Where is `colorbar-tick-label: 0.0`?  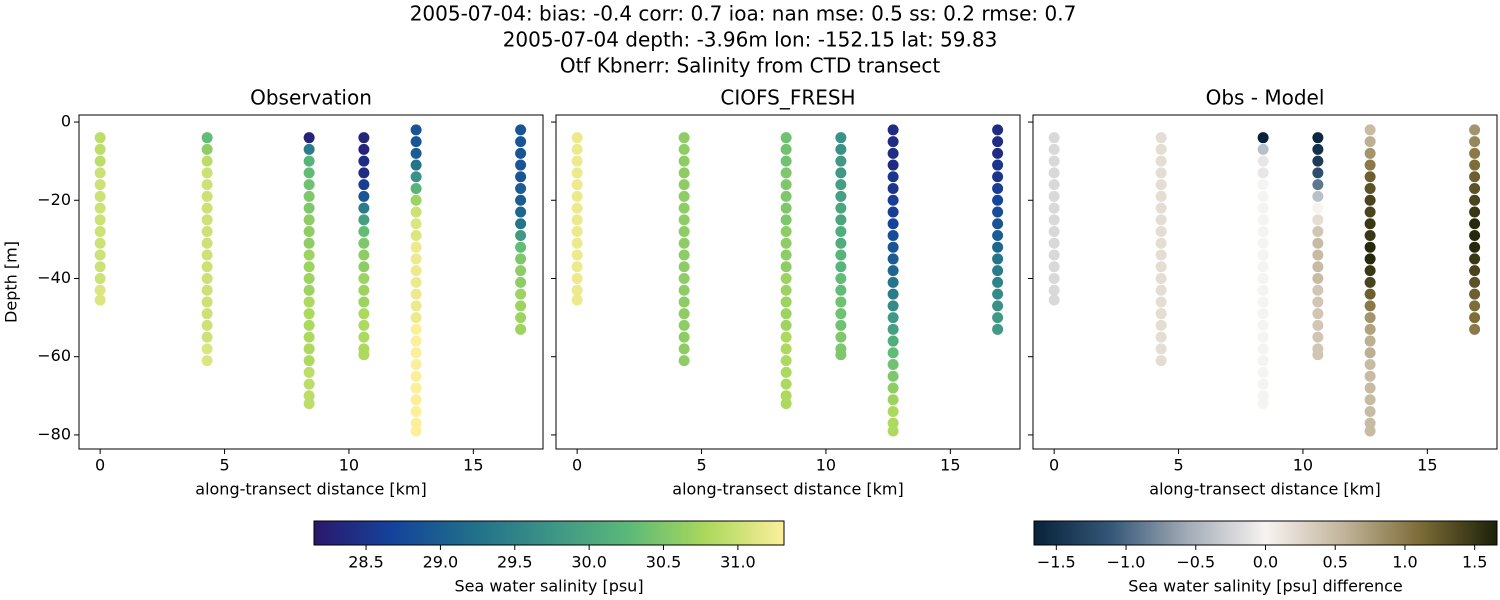 colorbar-tick-label: 0.0 is located at coordinates (1265, 562).